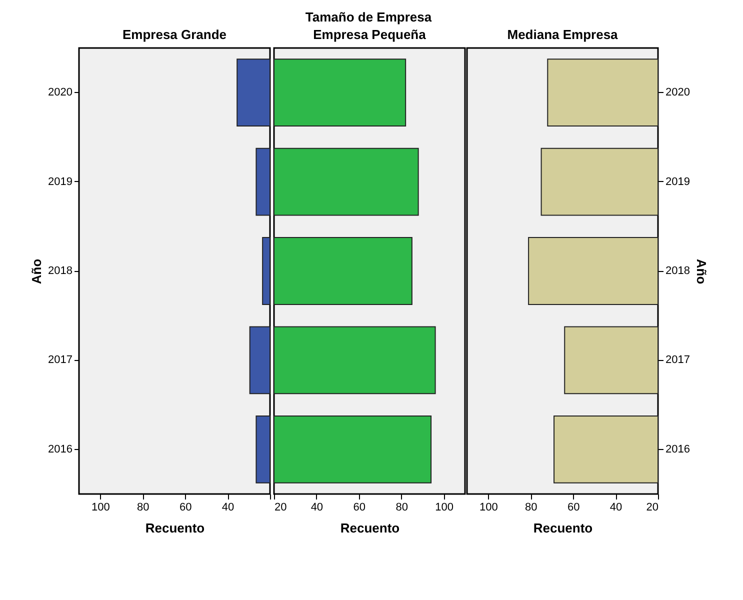  What do you see at coordinates (563, 34) in the screenshot?
I see `chart-subtitle: Mediana Empresa` at bounding box center [563, 34].